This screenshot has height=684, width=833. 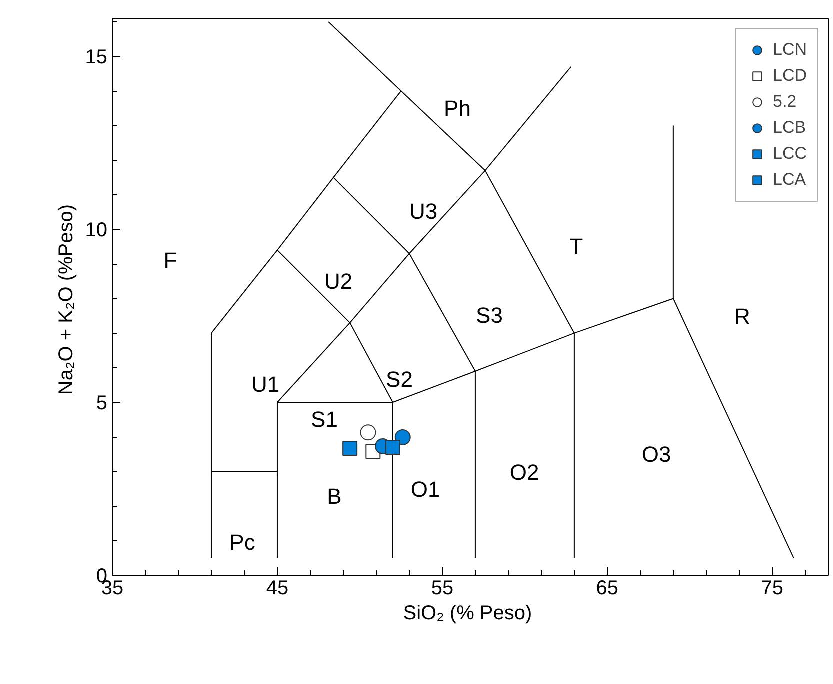 I want to click on legend-label: LCD, so click(x=789, y=76).